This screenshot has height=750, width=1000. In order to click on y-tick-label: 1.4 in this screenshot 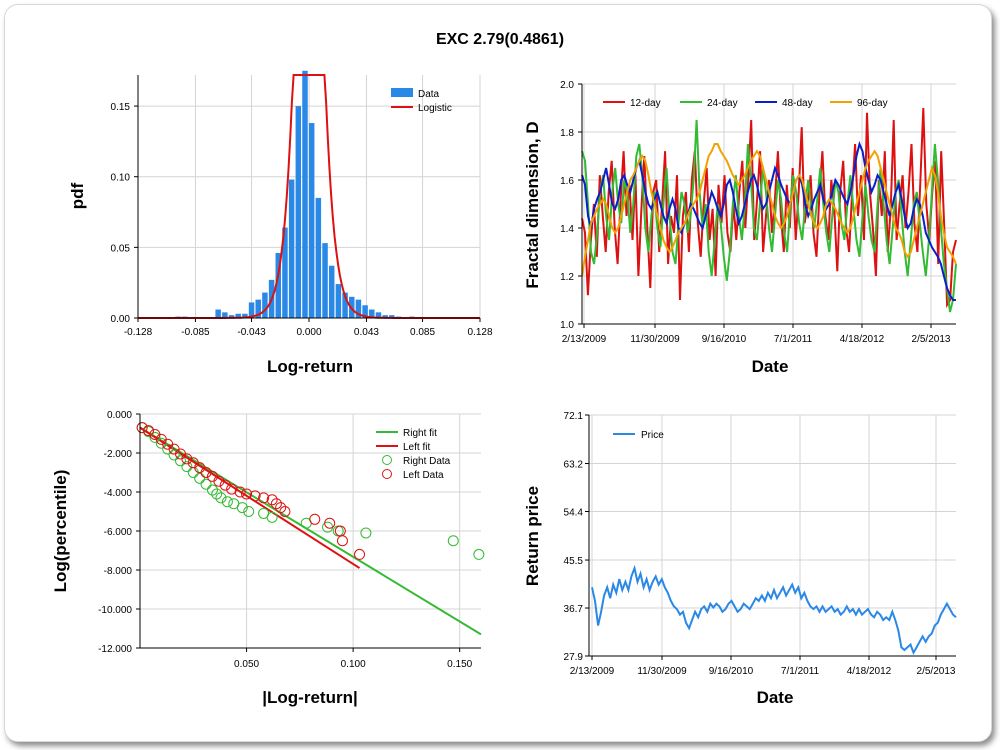, I will do `click(567, 229)`.